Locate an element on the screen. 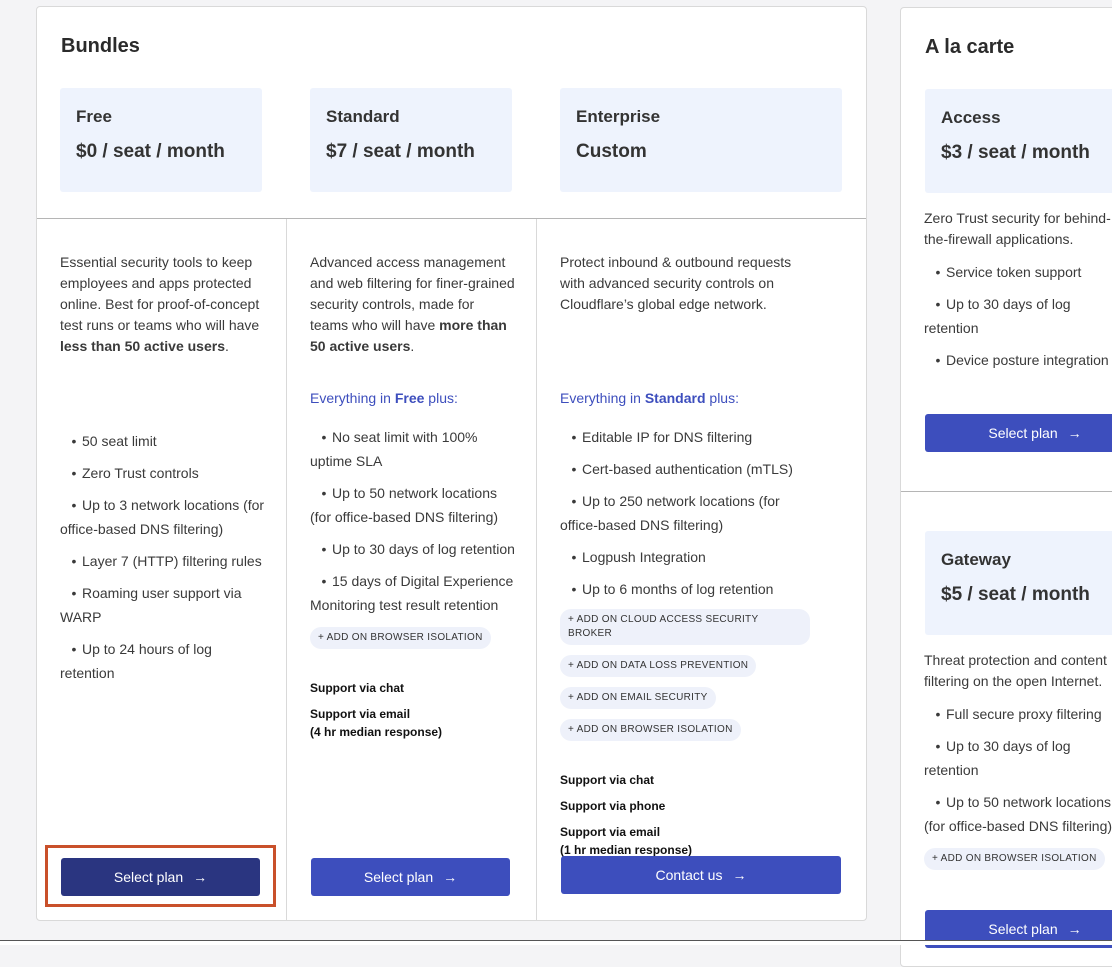 The image size is (1112, 967). plan-price: $7 / seat / month is located at coordinates (400, 151).